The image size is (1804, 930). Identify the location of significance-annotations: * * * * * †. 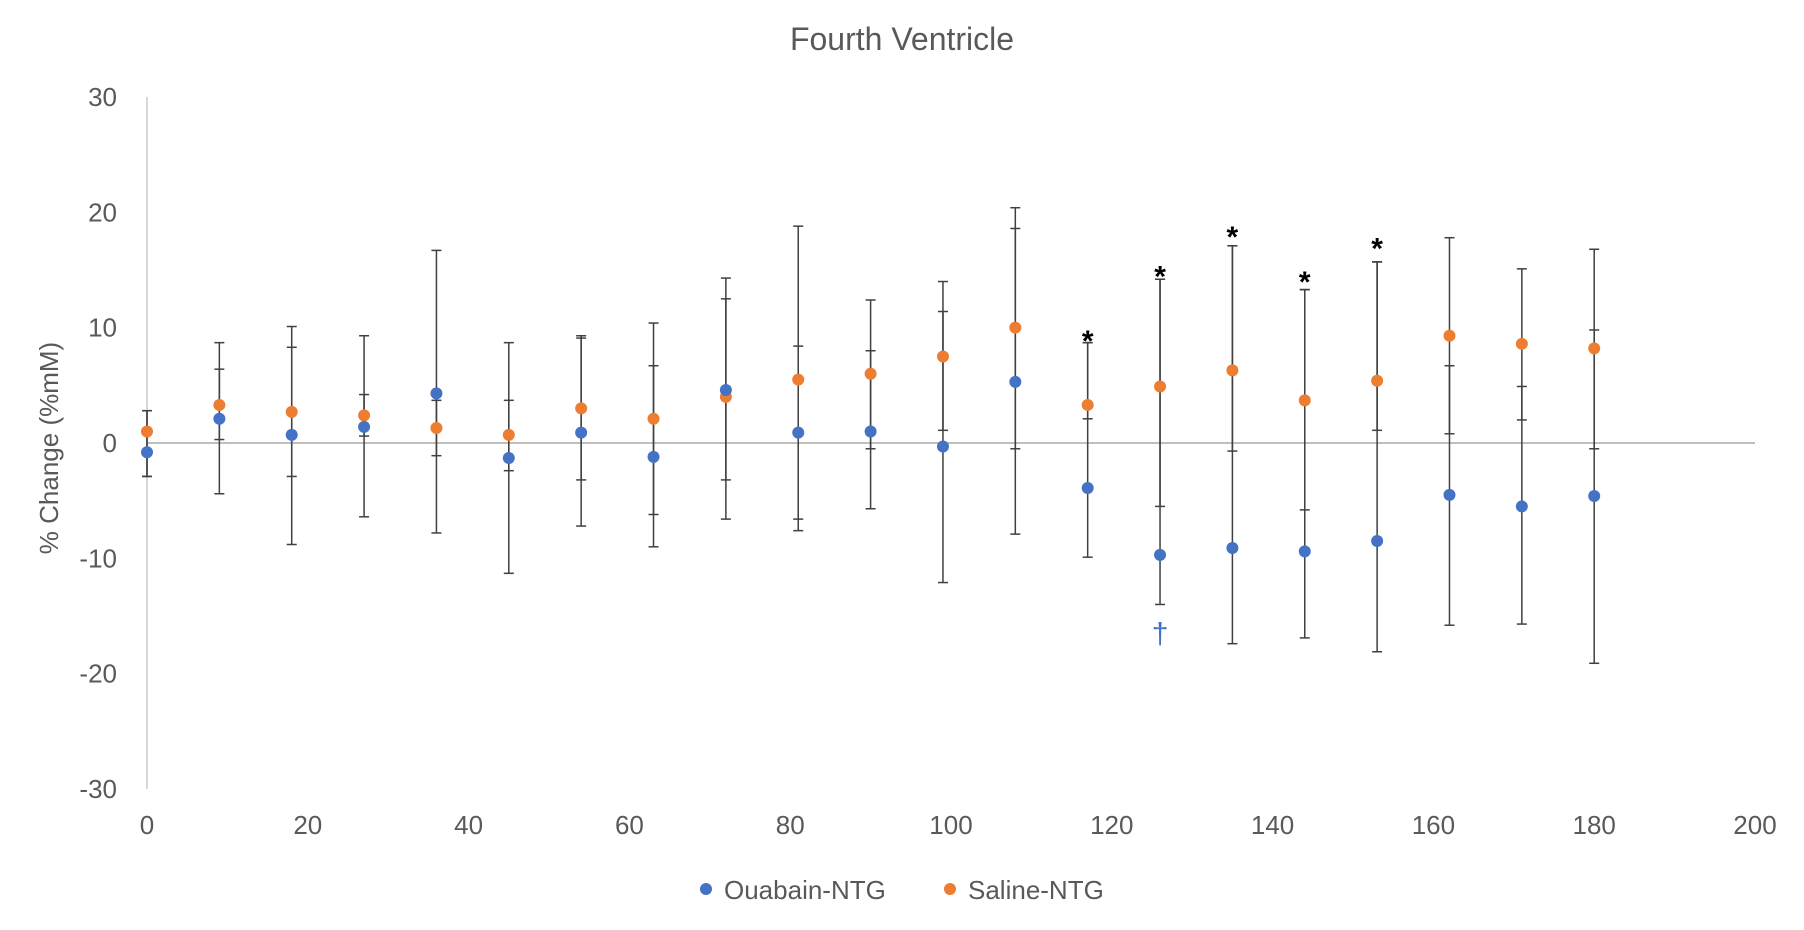
(1232, 435).